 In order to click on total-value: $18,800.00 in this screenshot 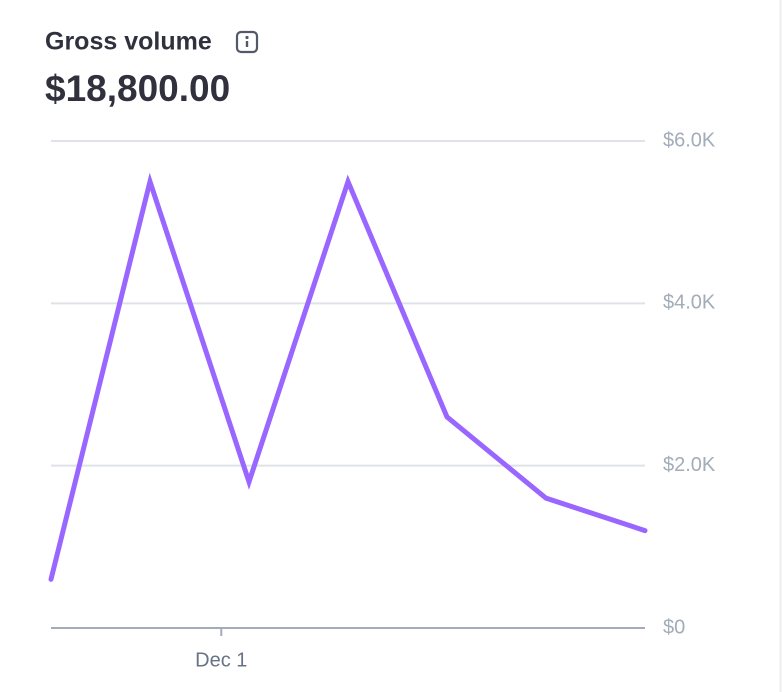, I will do `click(137, 88)`.